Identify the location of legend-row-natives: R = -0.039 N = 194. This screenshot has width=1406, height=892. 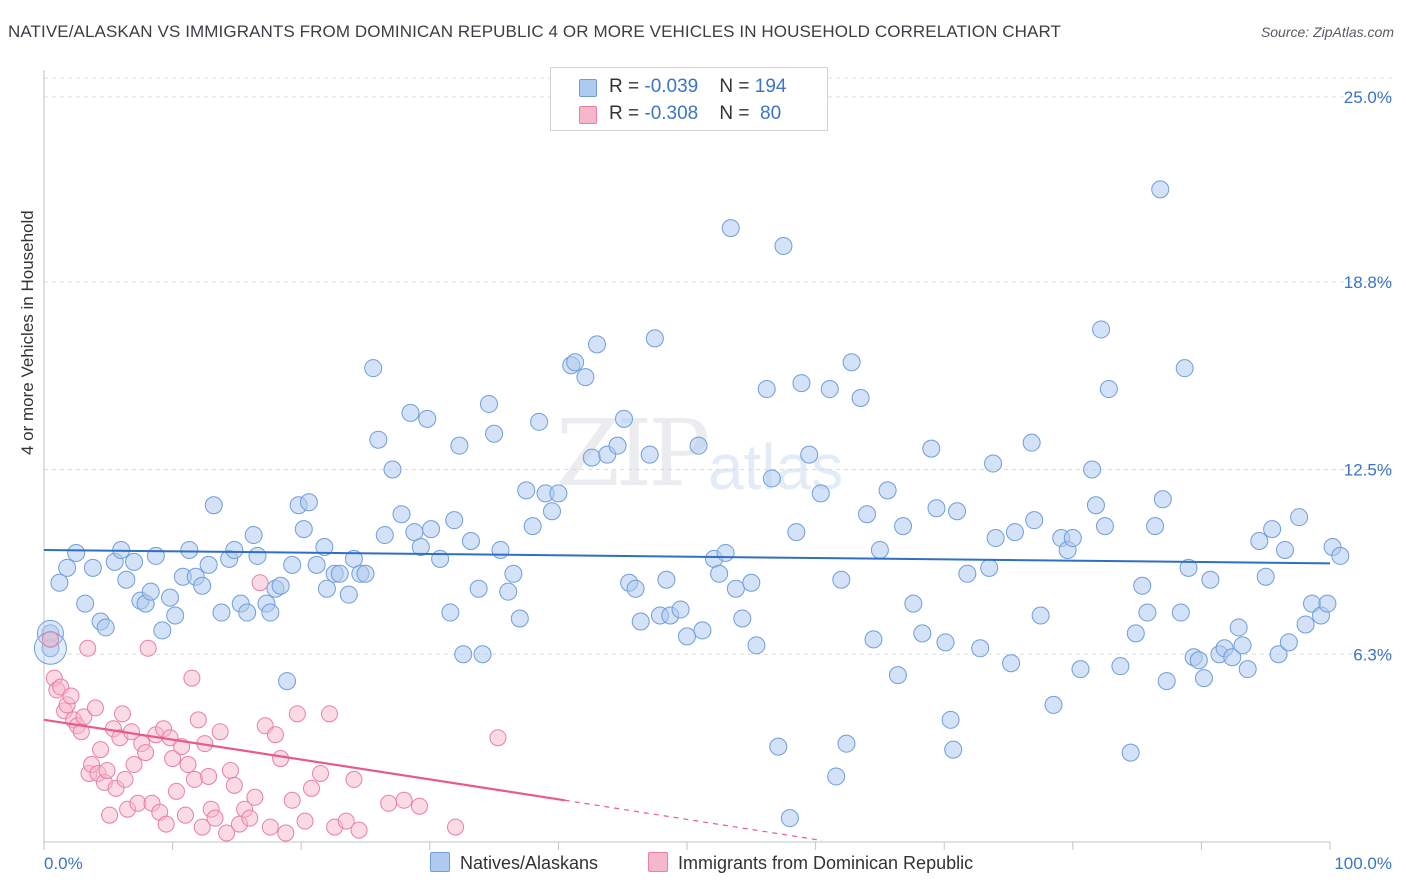
(689, 87).